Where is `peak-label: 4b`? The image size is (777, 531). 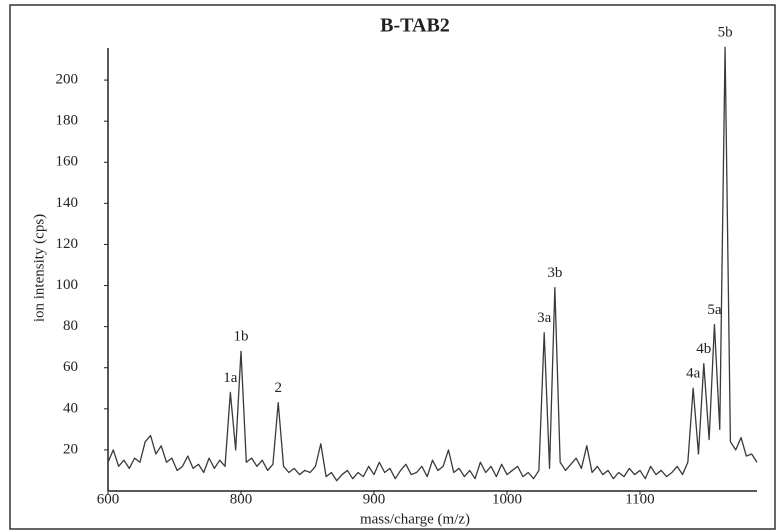
peak-label: 4b is located at coordinates (703, 349).